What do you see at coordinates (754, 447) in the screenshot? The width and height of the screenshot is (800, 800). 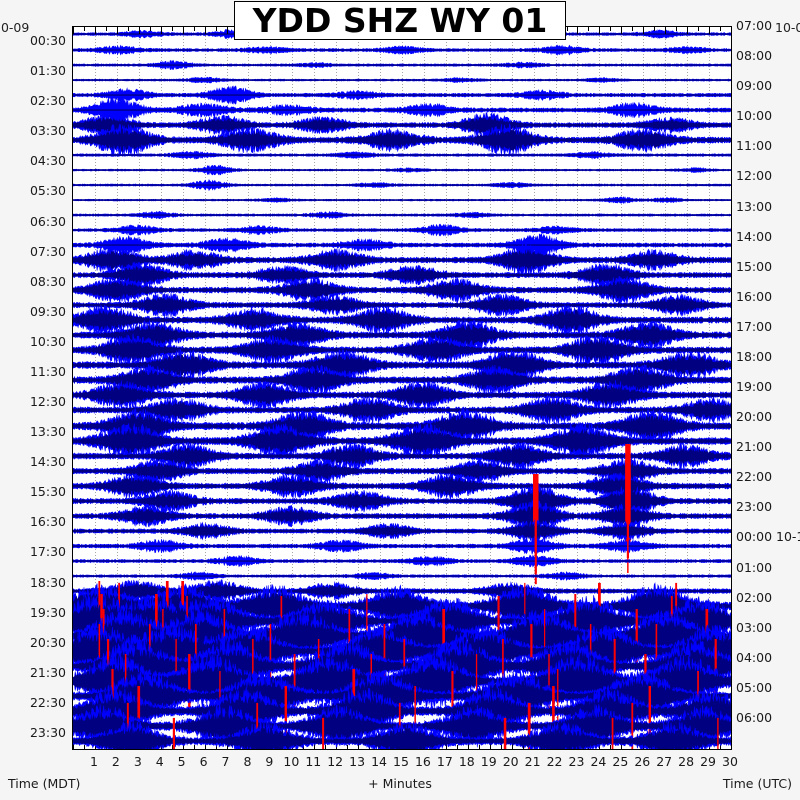 I see `time-label-utc: 21:00` at bounding box center [754, 447].